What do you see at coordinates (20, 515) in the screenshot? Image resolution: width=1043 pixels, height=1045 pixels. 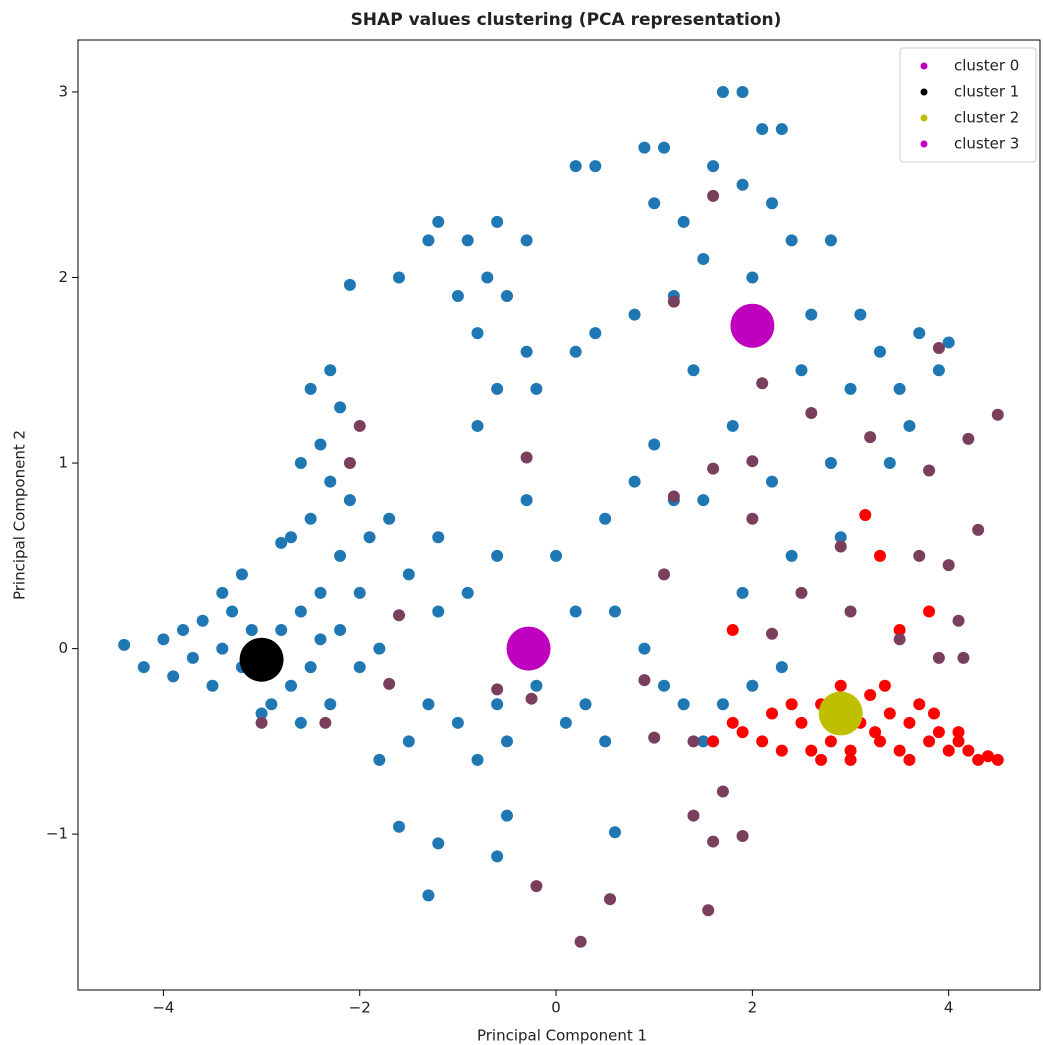 I see `y-axis-label: Principal Component 2` at bounding box center [20, 515].